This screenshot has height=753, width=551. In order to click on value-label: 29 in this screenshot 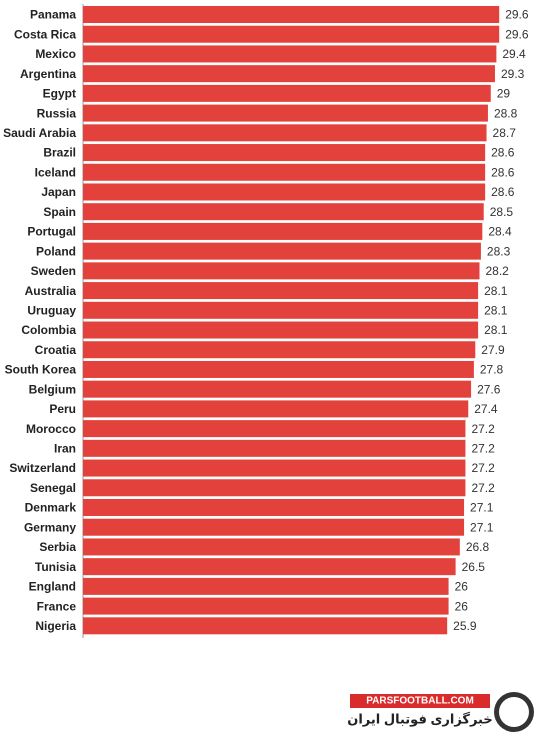, I will do `click(504, 94)`.